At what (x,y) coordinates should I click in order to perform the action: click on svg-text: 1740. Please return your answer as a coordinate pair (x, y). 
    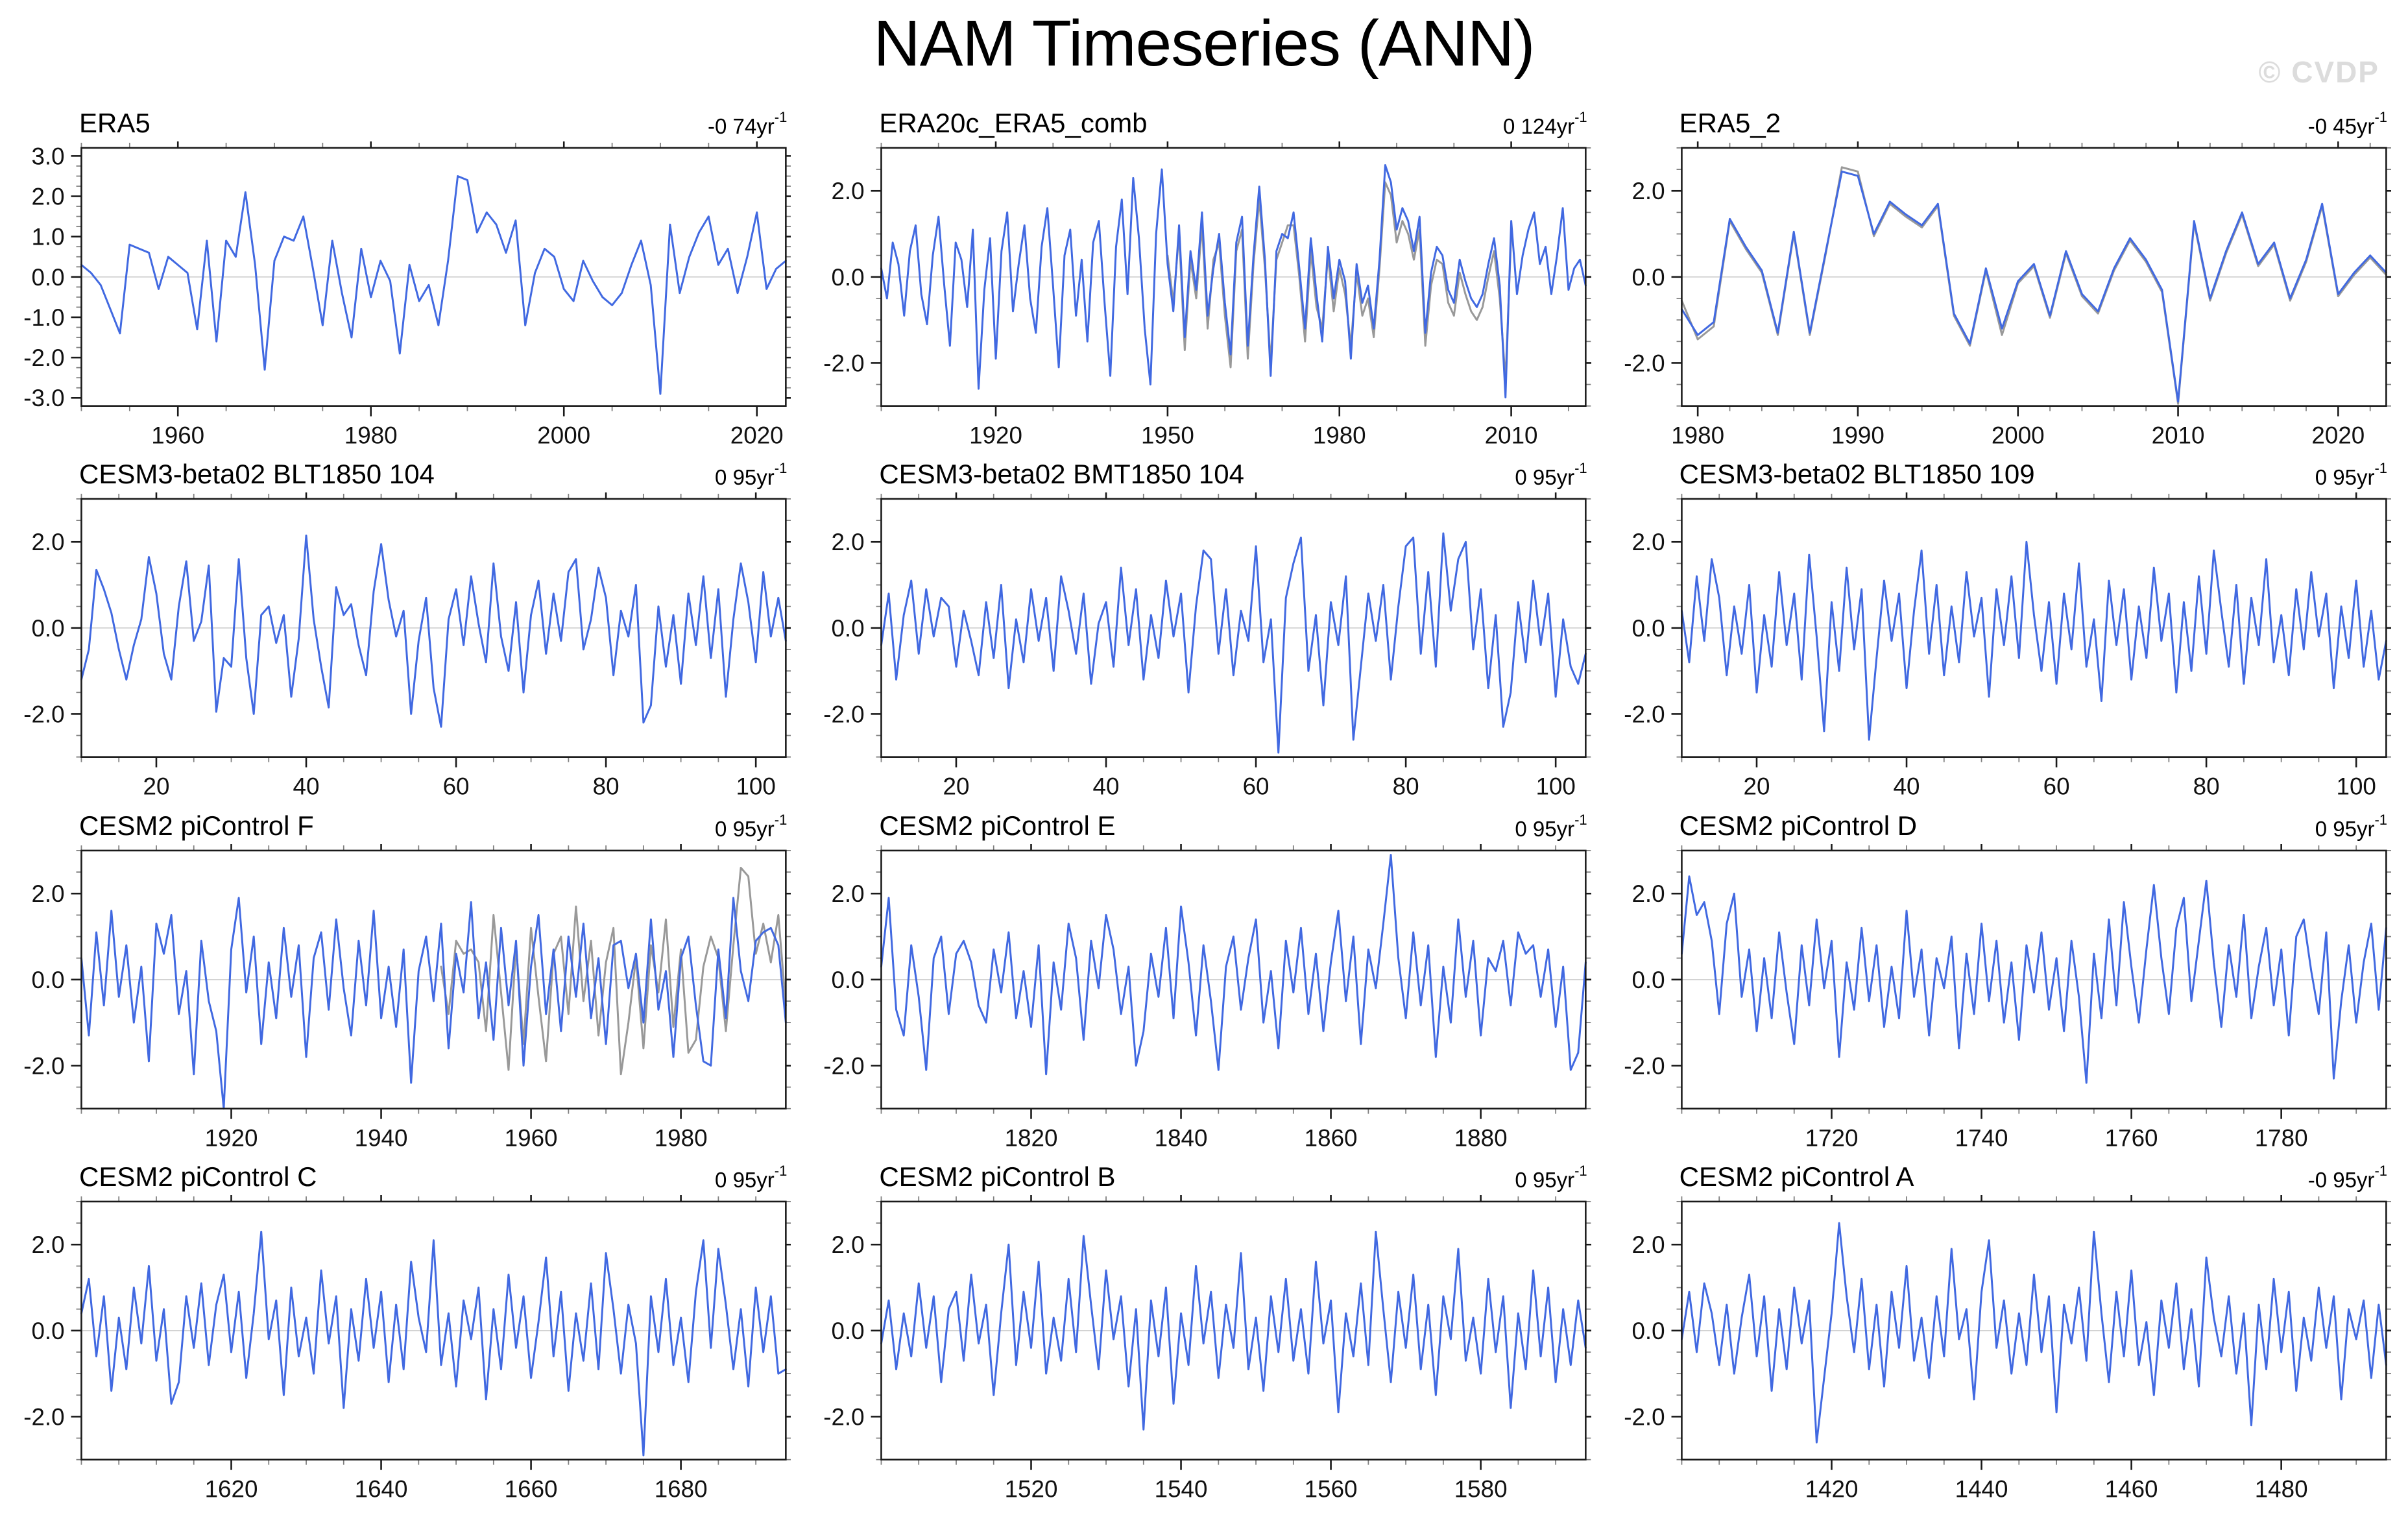
    Looking at the image, I should click on (1981, 1136).